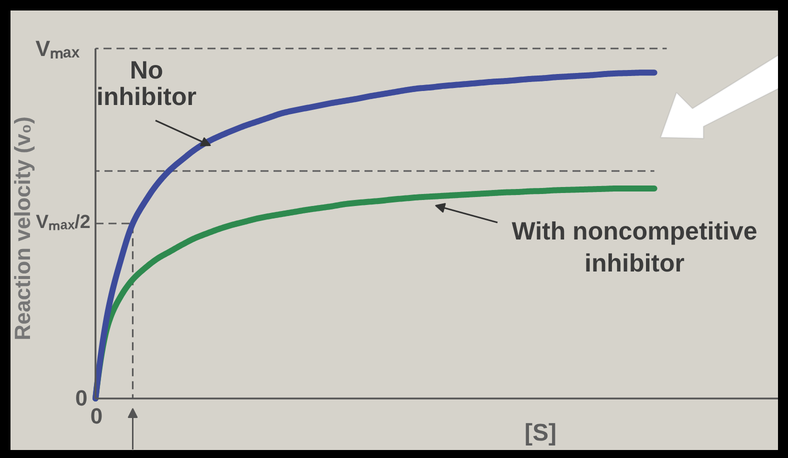 Image resolution: width=788 pixels, height=458 pixels. What do you see at coordinates (57, 48) in the screenshot?
I see `text: Vₘₐₓ` at bounding box center [57, 48].